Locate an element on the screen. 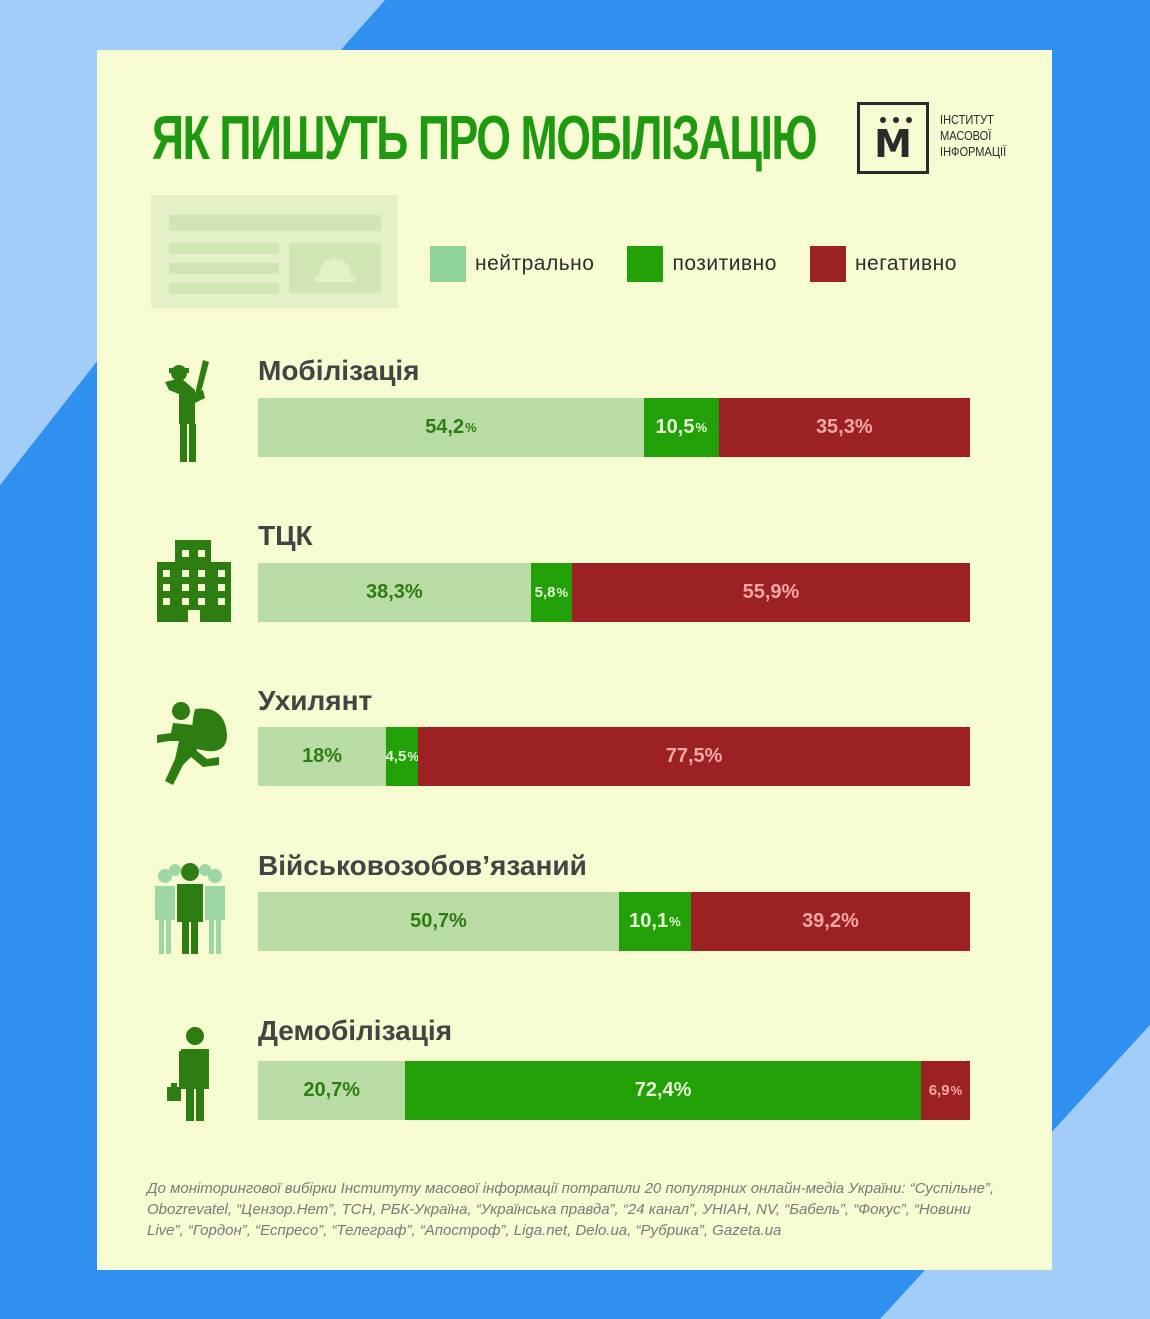 The width and height of the screenshot is (1150, 1319). bar-segment-positive: 10,5% is located at coordinates (681, 427).